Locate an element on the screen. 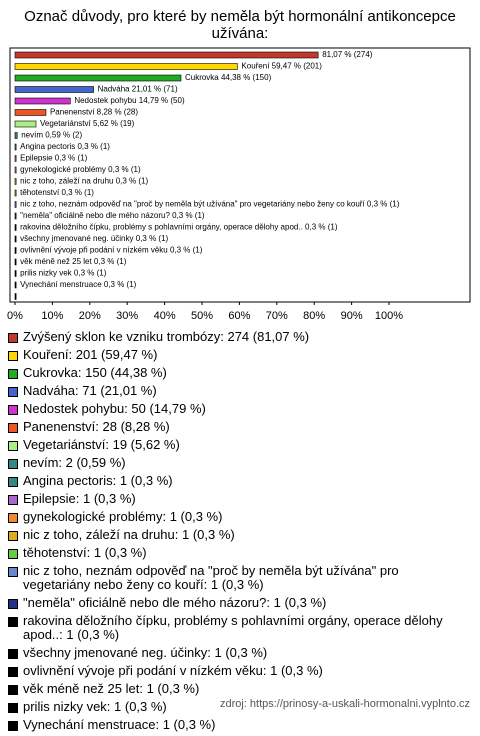 The image size is (480, 736). legend-label: Epilepsie: 1 (0,3 %) is located at coordinates (79, 498).